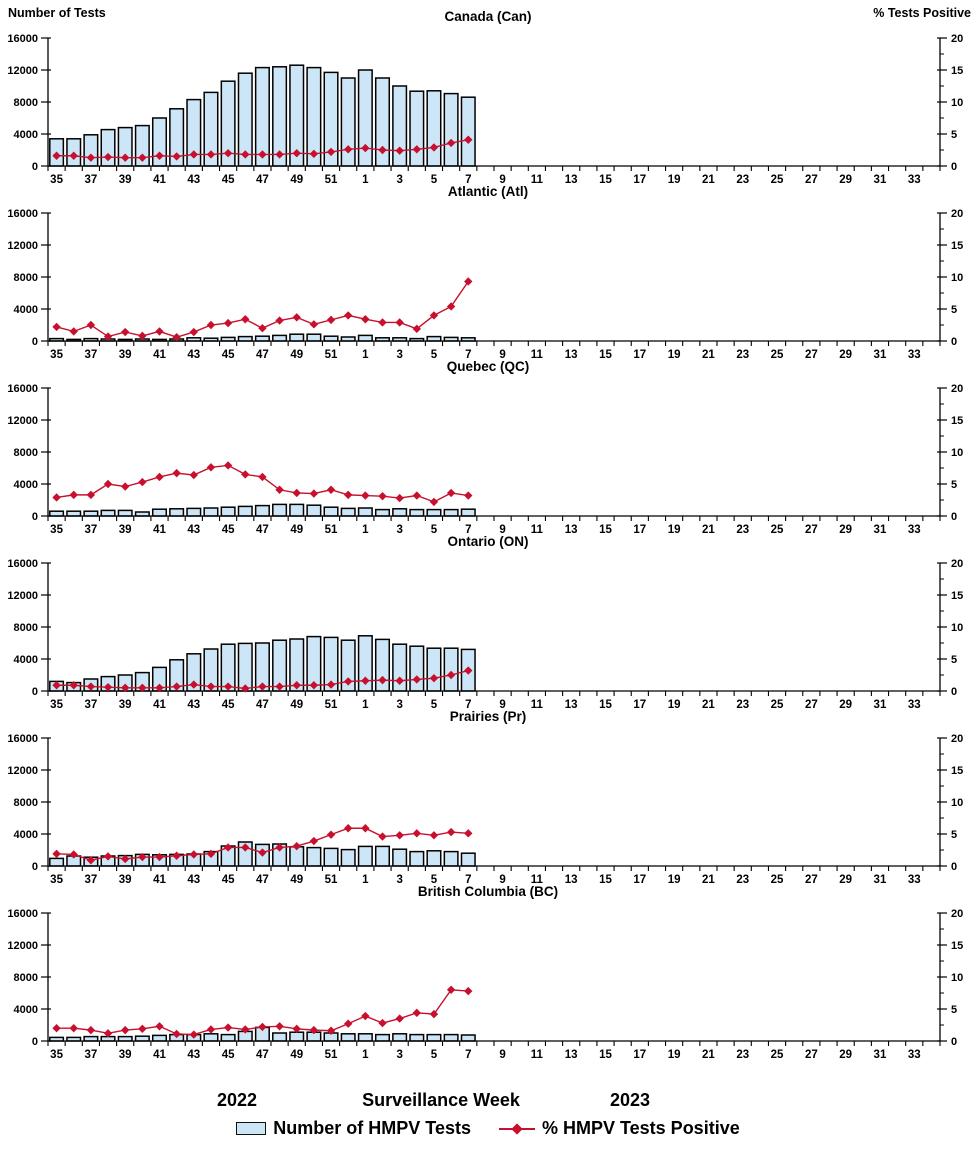 The height and width of the screenshot is (1152, 976). What do you see at coordinates (488, 716) in the screenshot?
I see `panel-title-pr: Prairies (Pr)` at bounding box center [488, 716].